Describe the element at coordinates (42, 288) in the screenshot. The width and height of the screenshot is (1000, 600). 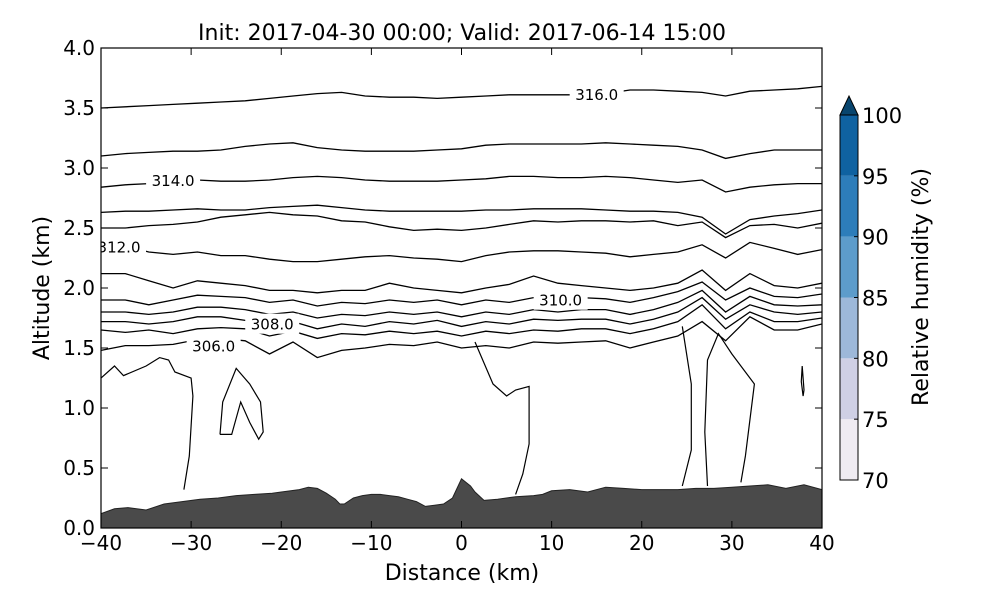
I see `y-axis-label: Altitude (km)` at that location.